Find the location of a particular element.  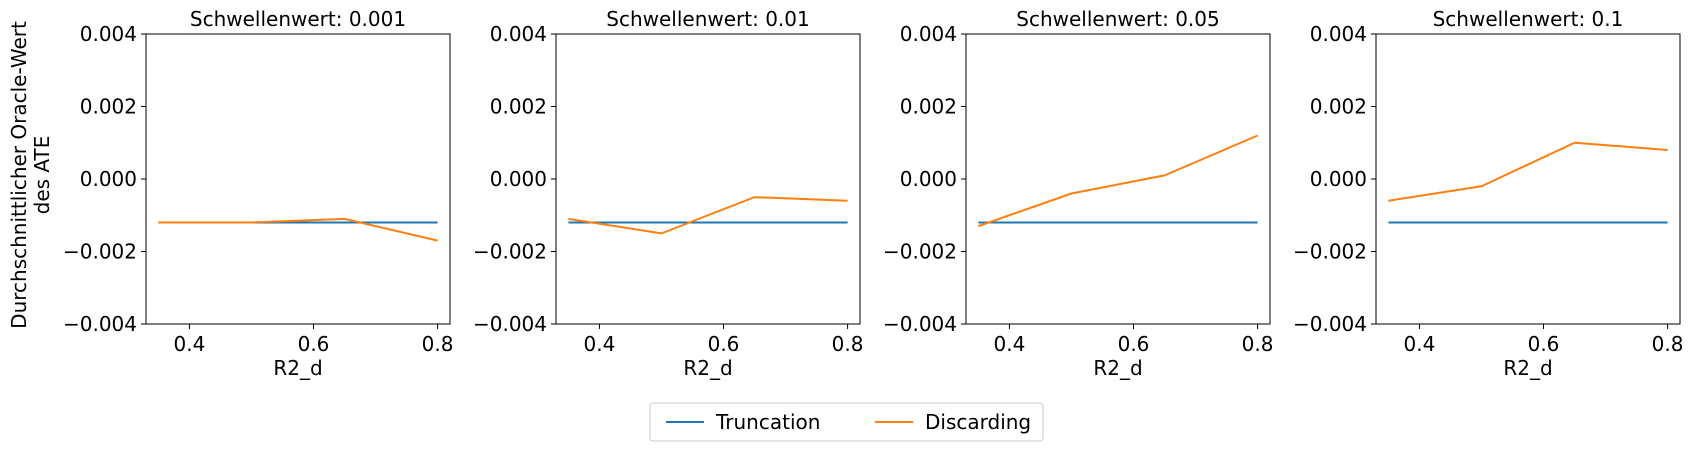

panel-title: Schwellenwert: 0.01 is located at coordinates (707, 19).